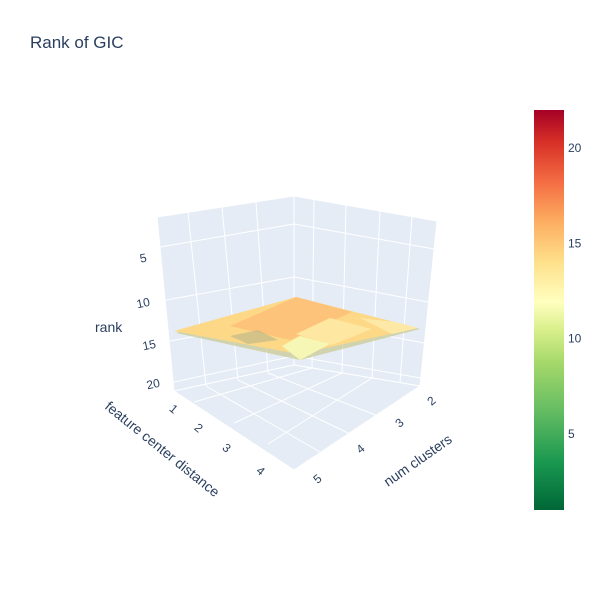  Describe the element at coordinates (360, 448) in the screenshot. I see `x-axis-tick-label: 4` at that location.